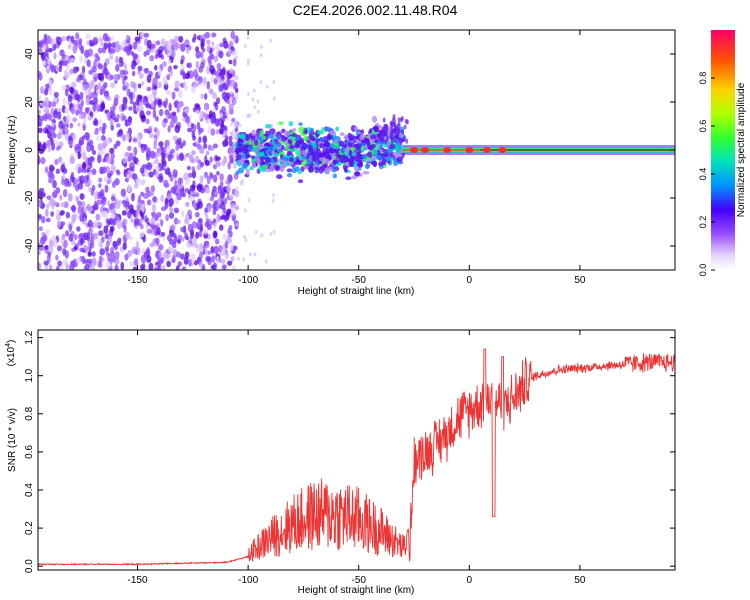 This screenshot has height=600, width=750. Describe the element at coordinates (470, 580) in the screenshot. I see `snr-xtick-label: 0` at that location.